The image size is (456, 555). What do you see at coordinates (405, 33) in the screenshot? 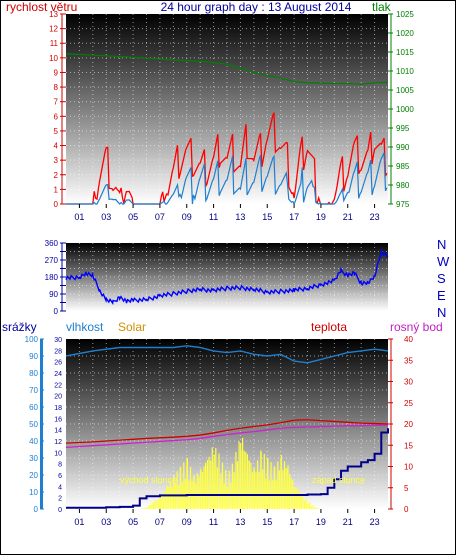
I see `pressure-axis-tick: 1020` at bounding box center [405, 33].